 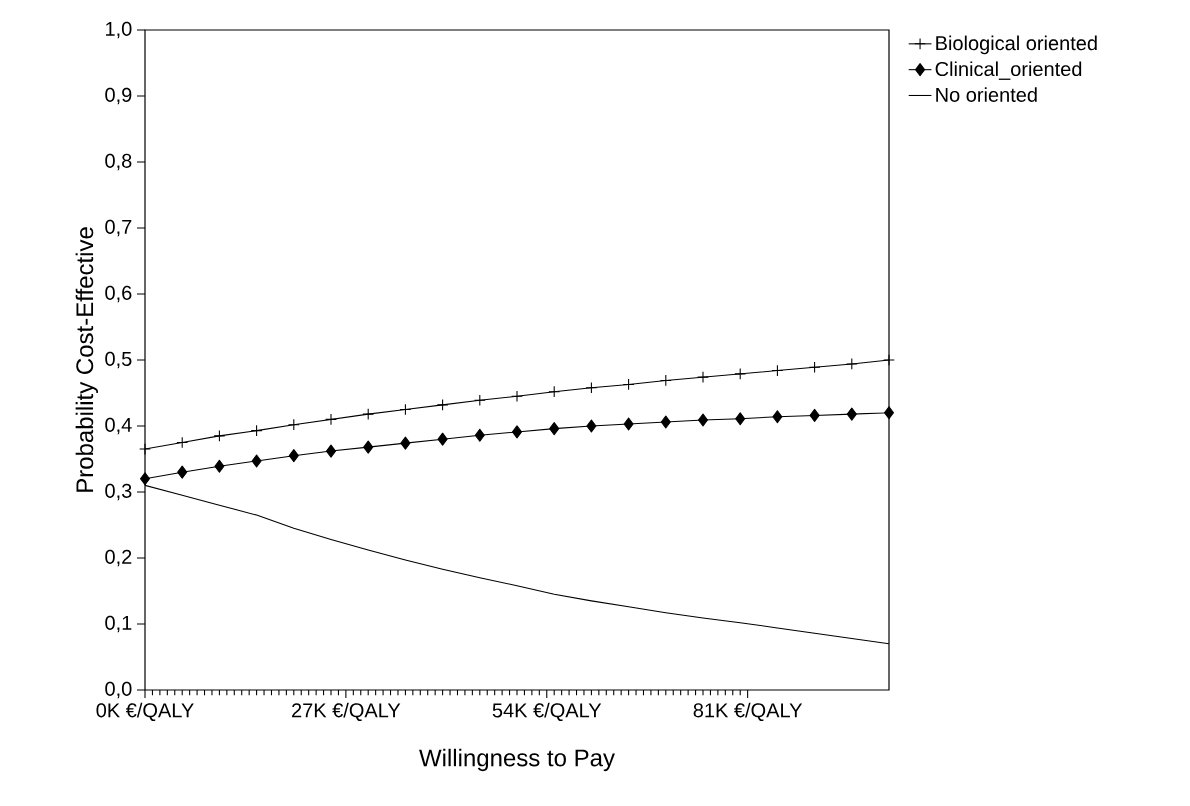 I want to click on y-tick-label: 0,2, so click(x=118, y=558).